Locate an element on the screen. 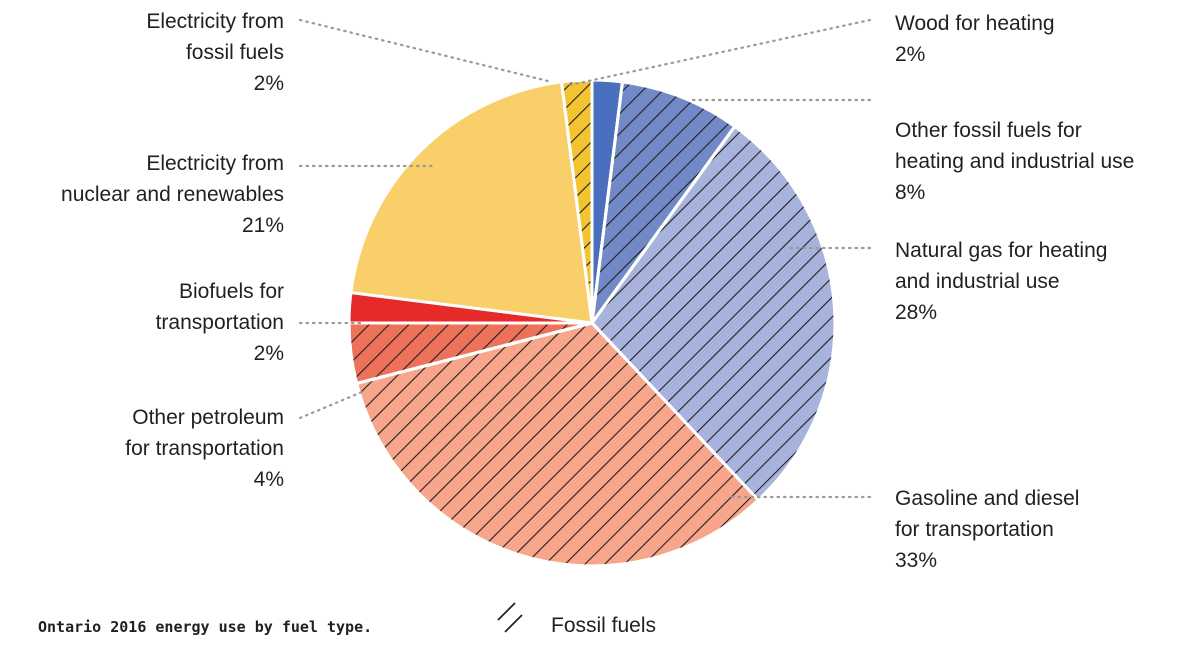 The width and height of the screenshot is (1193, 655). label-line: nuclear and renewables is located at coordinates (172, 194).